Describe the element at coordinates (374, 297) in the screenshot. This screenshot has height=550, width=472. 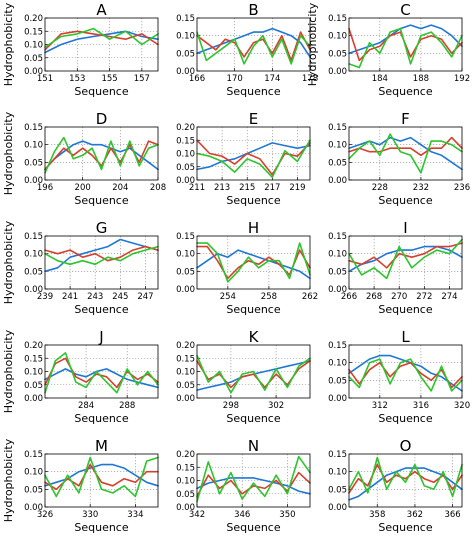
I see `x-tick-label: 268` at that location.